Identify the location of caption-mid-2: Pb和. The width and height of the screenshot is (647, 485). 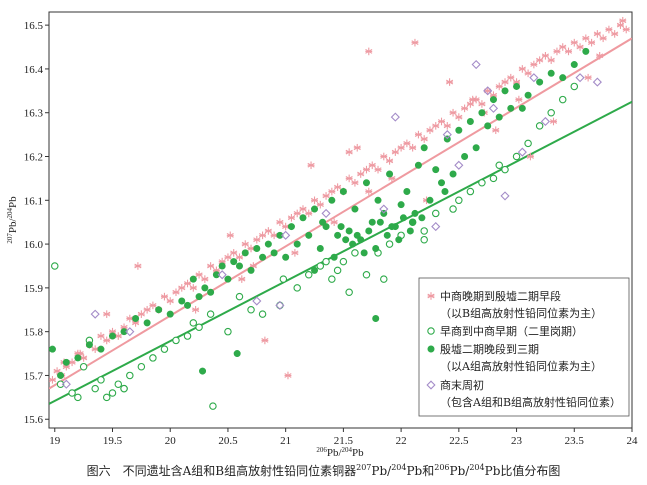
(420, 471).